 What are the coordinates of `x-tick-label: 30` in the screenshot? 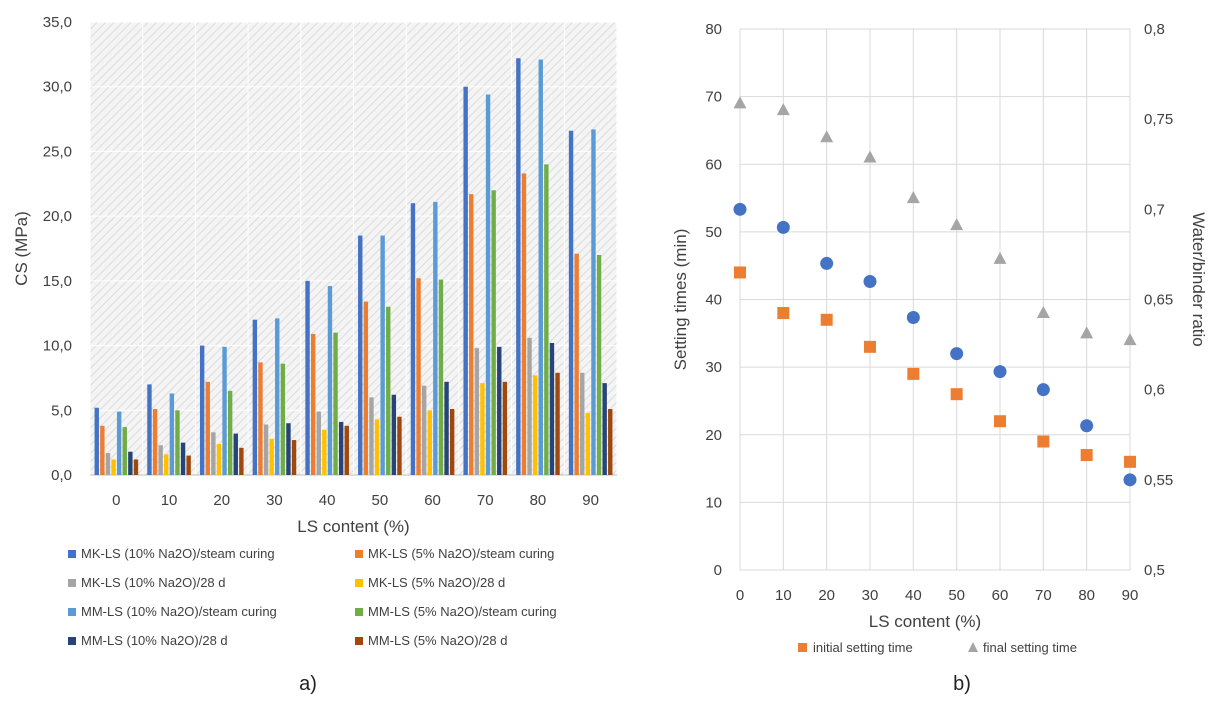 It's located at (870, 595).